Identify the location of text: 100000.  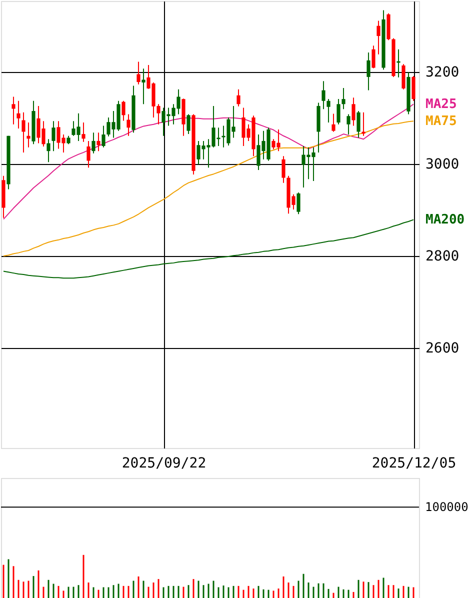
(446, 507).